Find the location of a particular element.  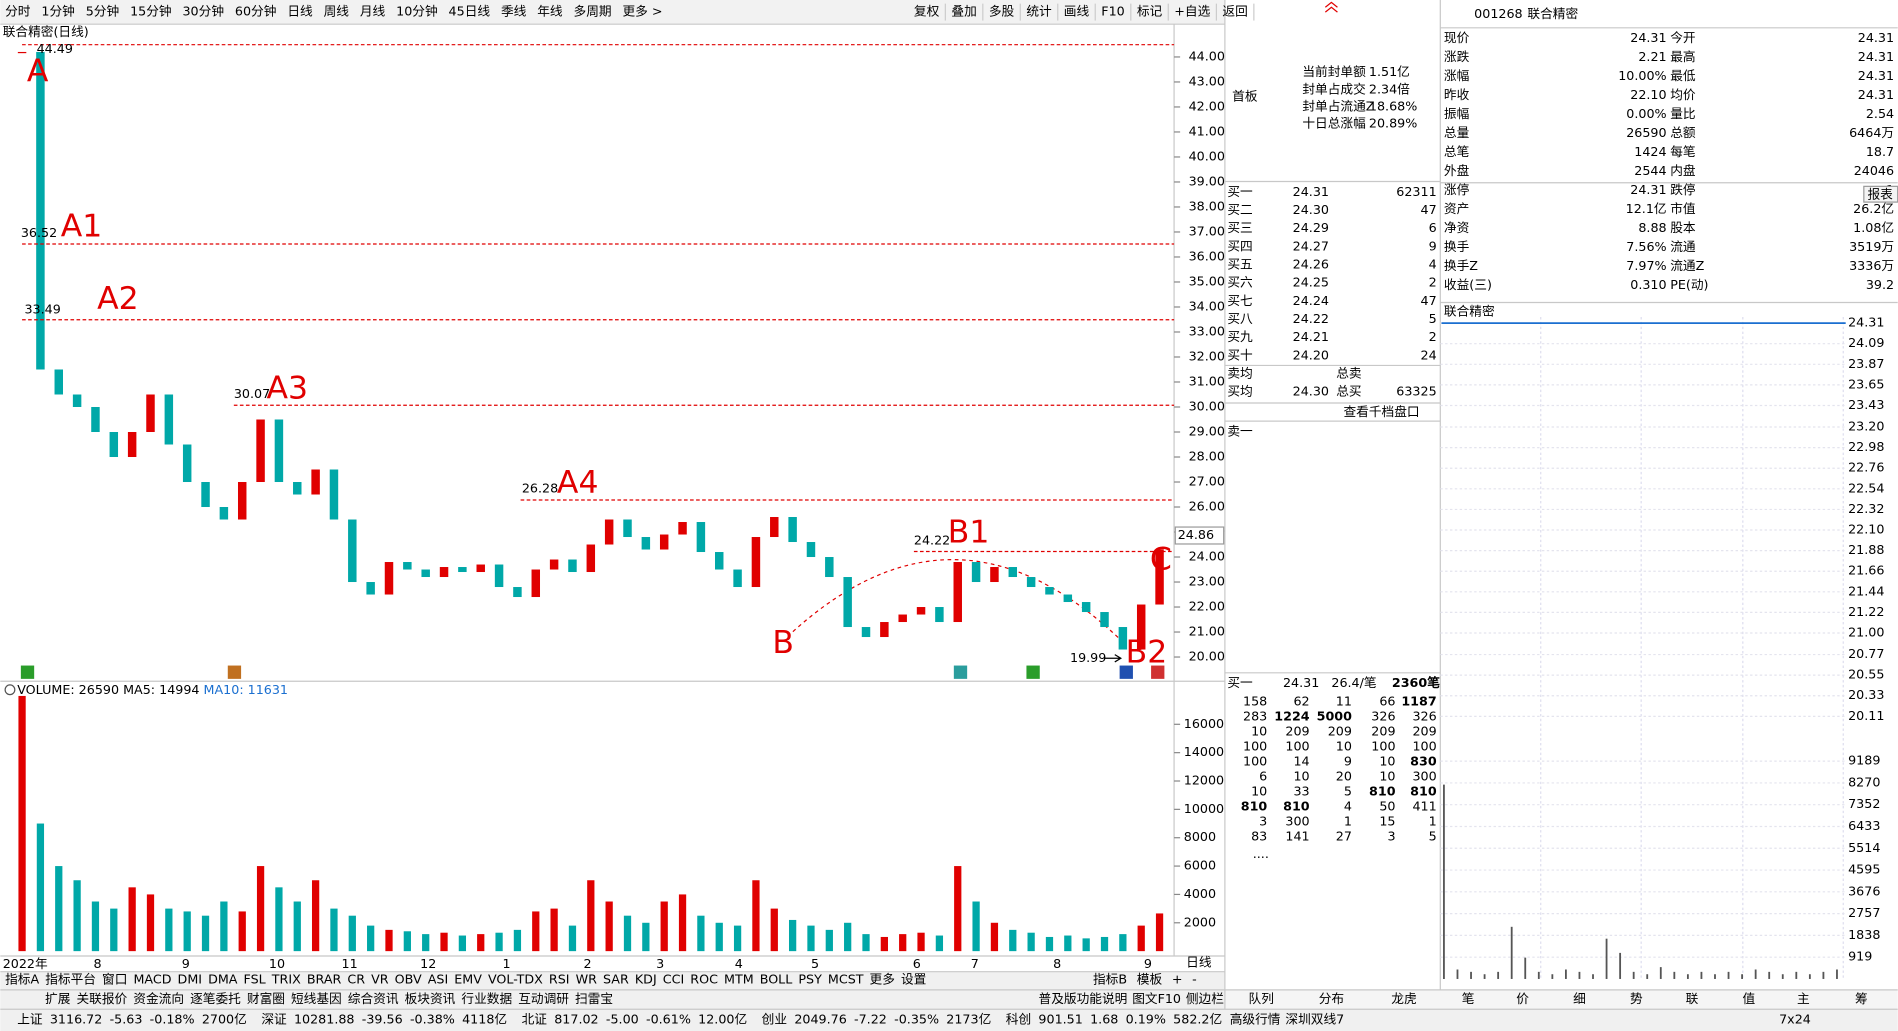

y-tick-label: 31.00 is located at coordinates (1207, 380).